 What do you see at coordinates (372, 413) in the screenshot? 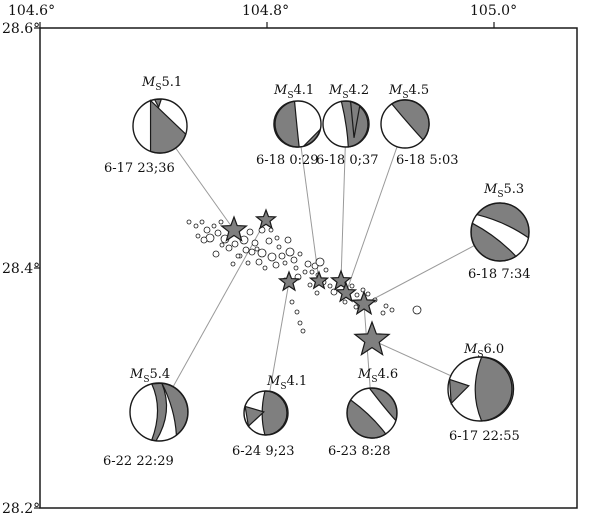
I see `beachball-e8` at bounding box center [372, 413].